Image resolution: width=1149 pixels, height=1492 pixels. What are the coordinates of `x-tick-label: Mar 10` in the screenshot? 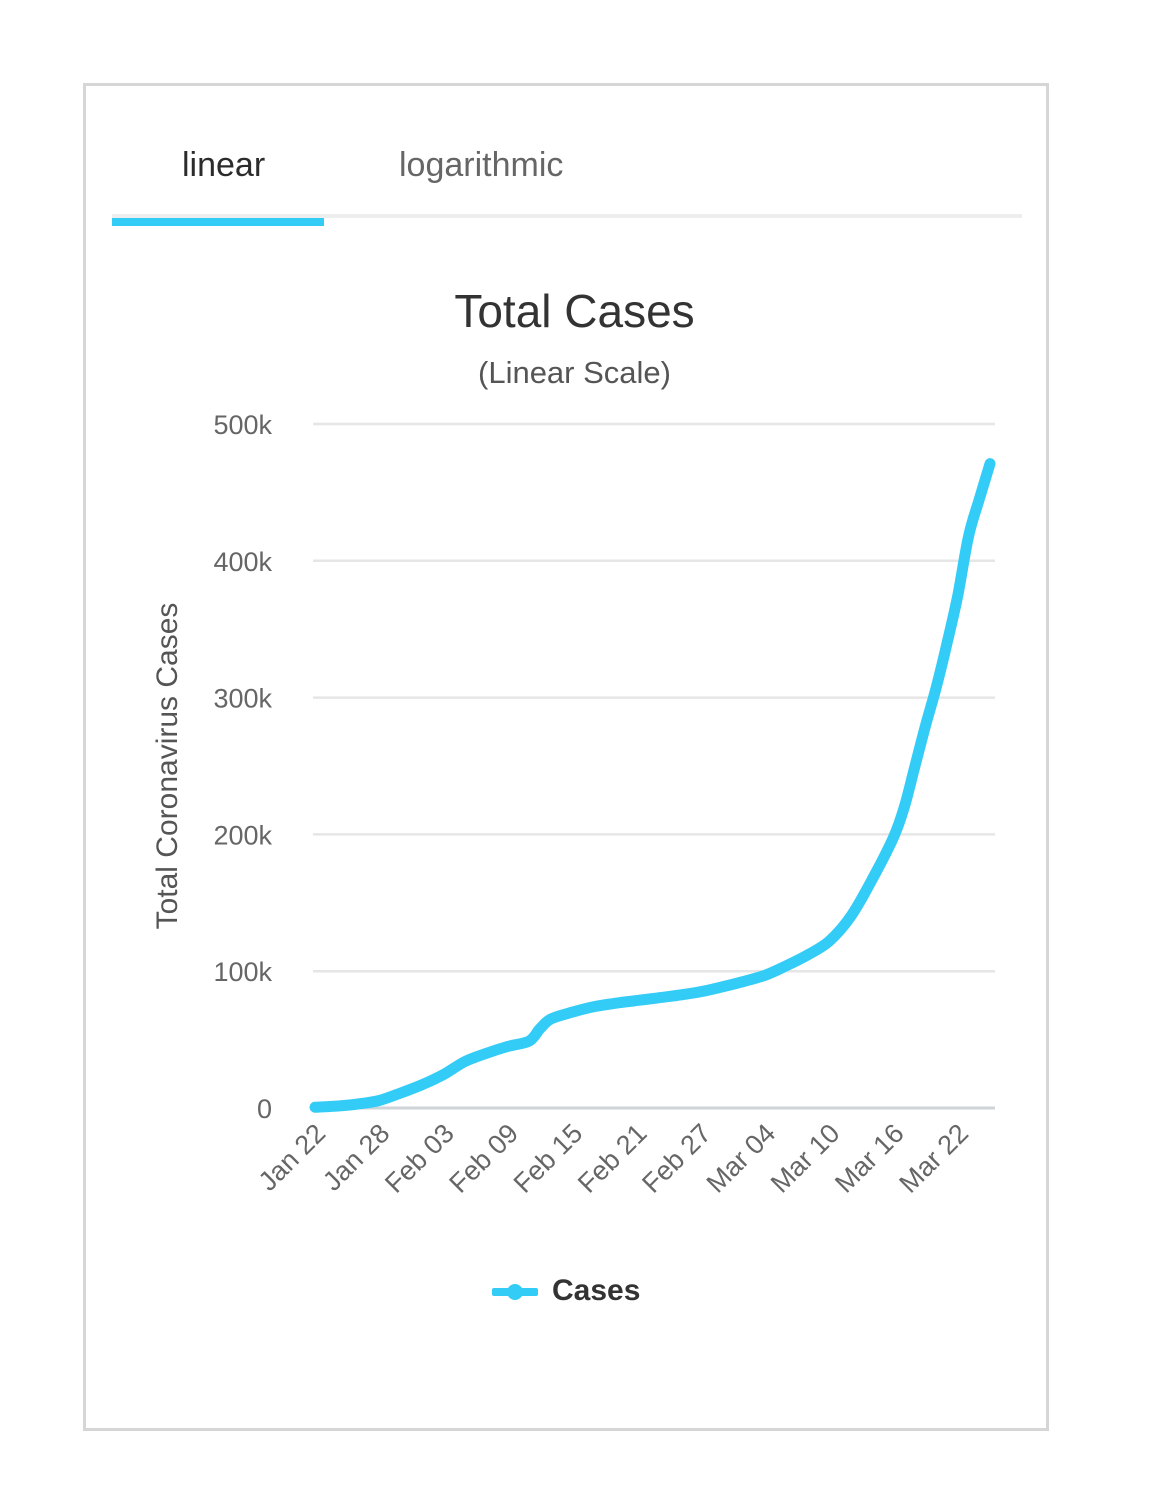 It's located at (805, 1158).